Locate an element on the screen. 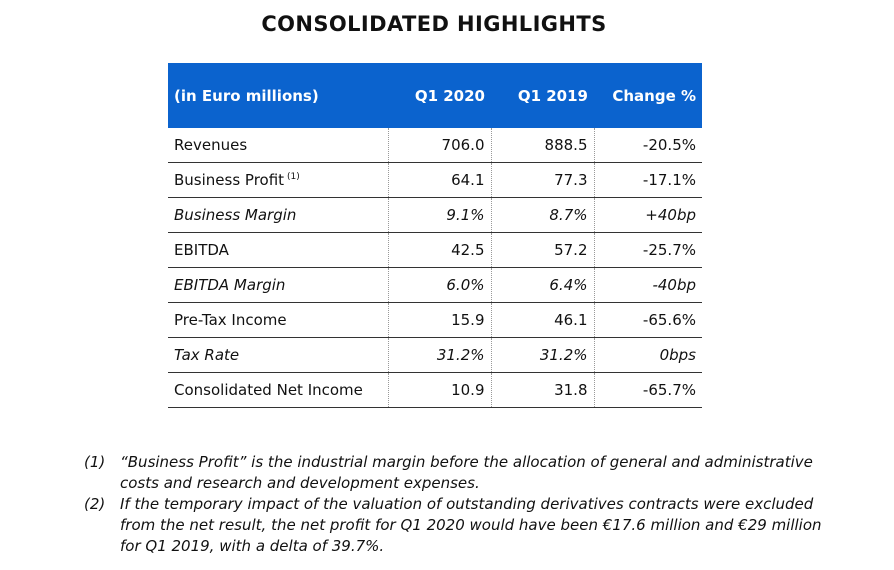 This screenshot has height=570, width=894. table-row: Revenues 706.0 888.5 -20.5% is located at coordinates (435, 145).